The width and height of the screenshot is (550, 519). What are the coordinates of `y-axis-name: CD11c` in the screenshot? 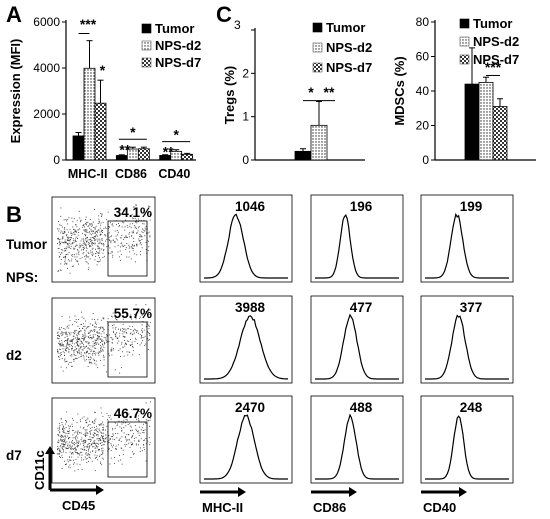 It's located at (39, 470).